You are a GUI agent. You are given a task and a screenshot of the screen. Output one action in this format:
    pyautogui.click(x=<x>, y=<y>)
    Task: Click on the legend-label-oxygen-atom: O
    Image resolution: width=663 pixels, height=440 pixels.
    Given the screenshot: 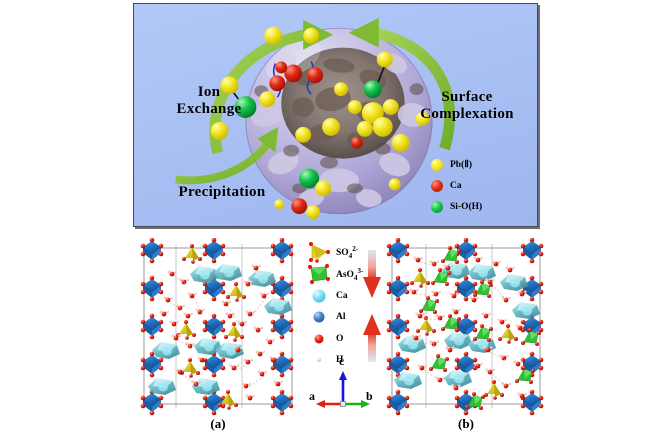 What is the action you would take?
    pyautogui.click(x=340, y=338)
    